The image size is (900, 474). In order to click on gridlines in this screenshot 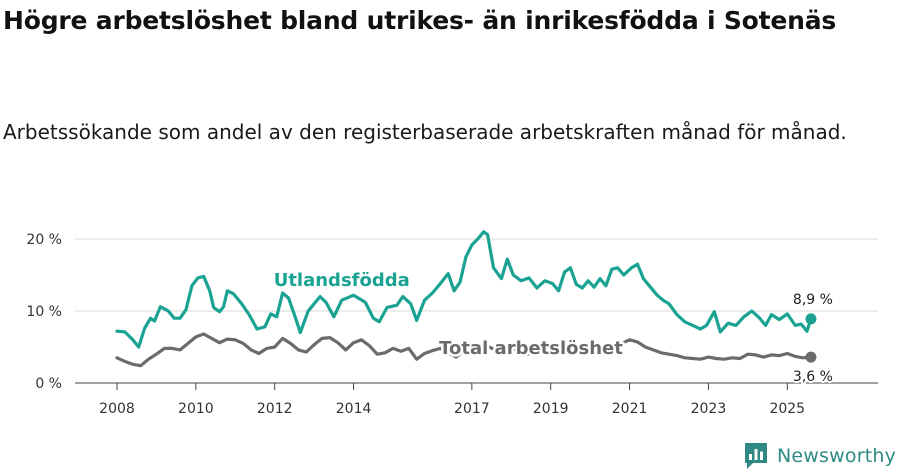, I will do `click(476, 275)`.